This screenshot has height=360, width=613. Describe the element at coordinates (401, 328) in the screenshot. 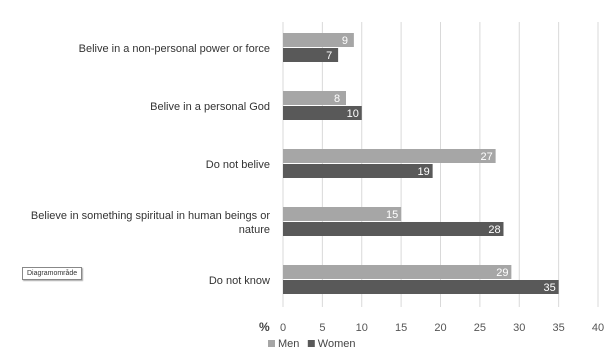

I see `x-tick-label: 15` at that location.